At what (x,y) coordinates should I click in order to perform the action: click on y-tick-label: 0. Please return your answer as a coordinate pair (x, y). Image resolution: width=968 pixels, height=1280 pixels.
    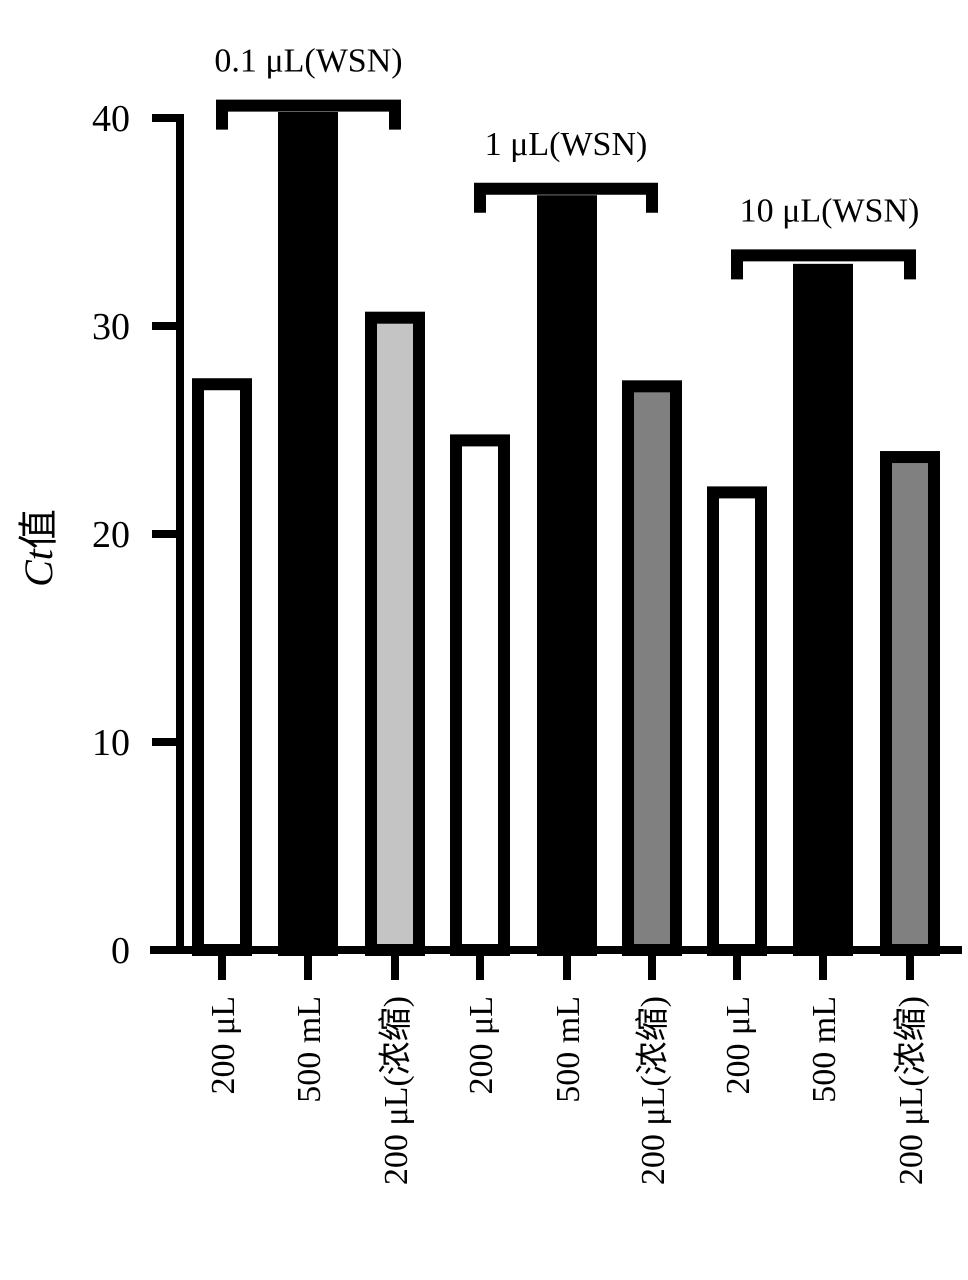
    Looking at the image, I should click on (120, 951).